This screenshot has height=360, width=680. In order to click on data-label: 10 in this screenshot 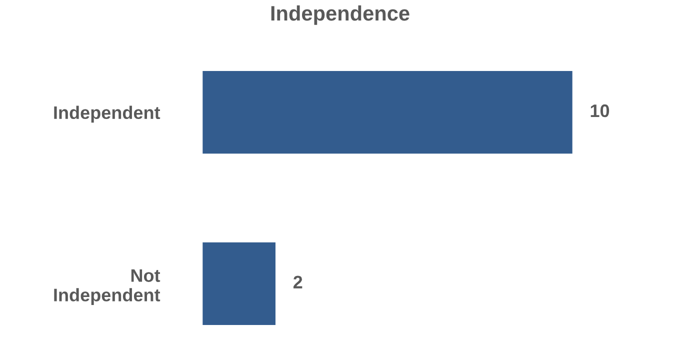, I will do `click(600, 111)`.